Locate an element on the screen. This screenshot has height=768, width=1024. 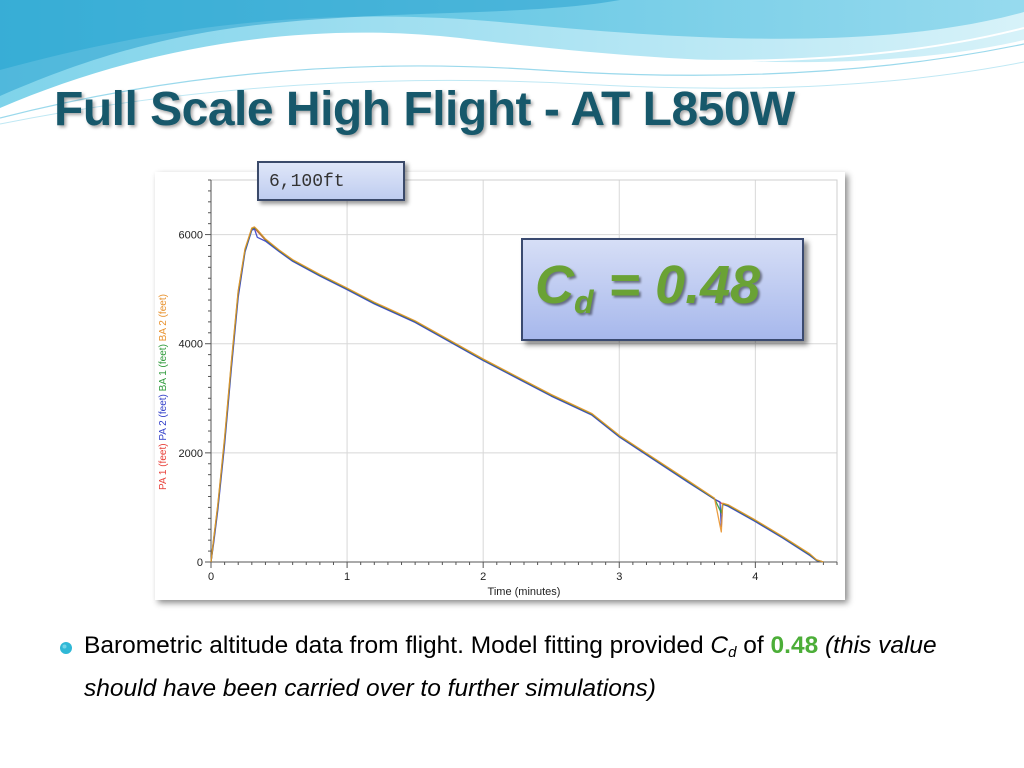
y-axis-label-part: BA 2 (feet) is located at coordinates (163, 319).